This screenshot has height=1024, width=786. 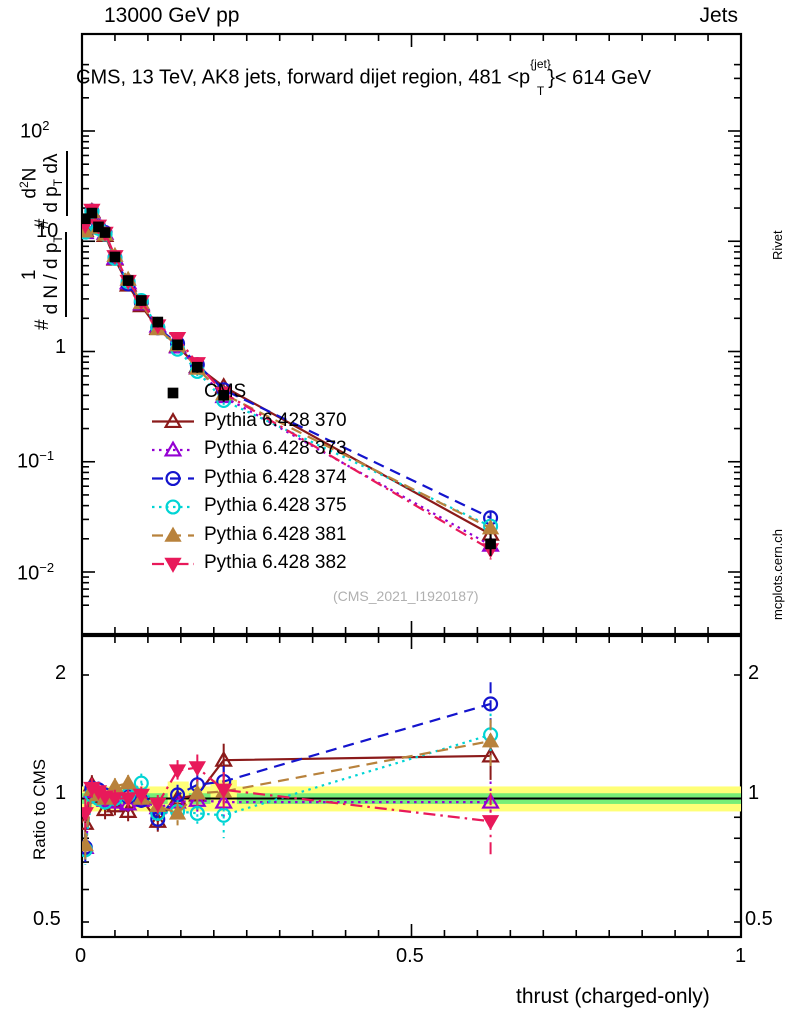 I want to click on ratio-ytick-05-left: 0.5, so click(x=47, y=919).